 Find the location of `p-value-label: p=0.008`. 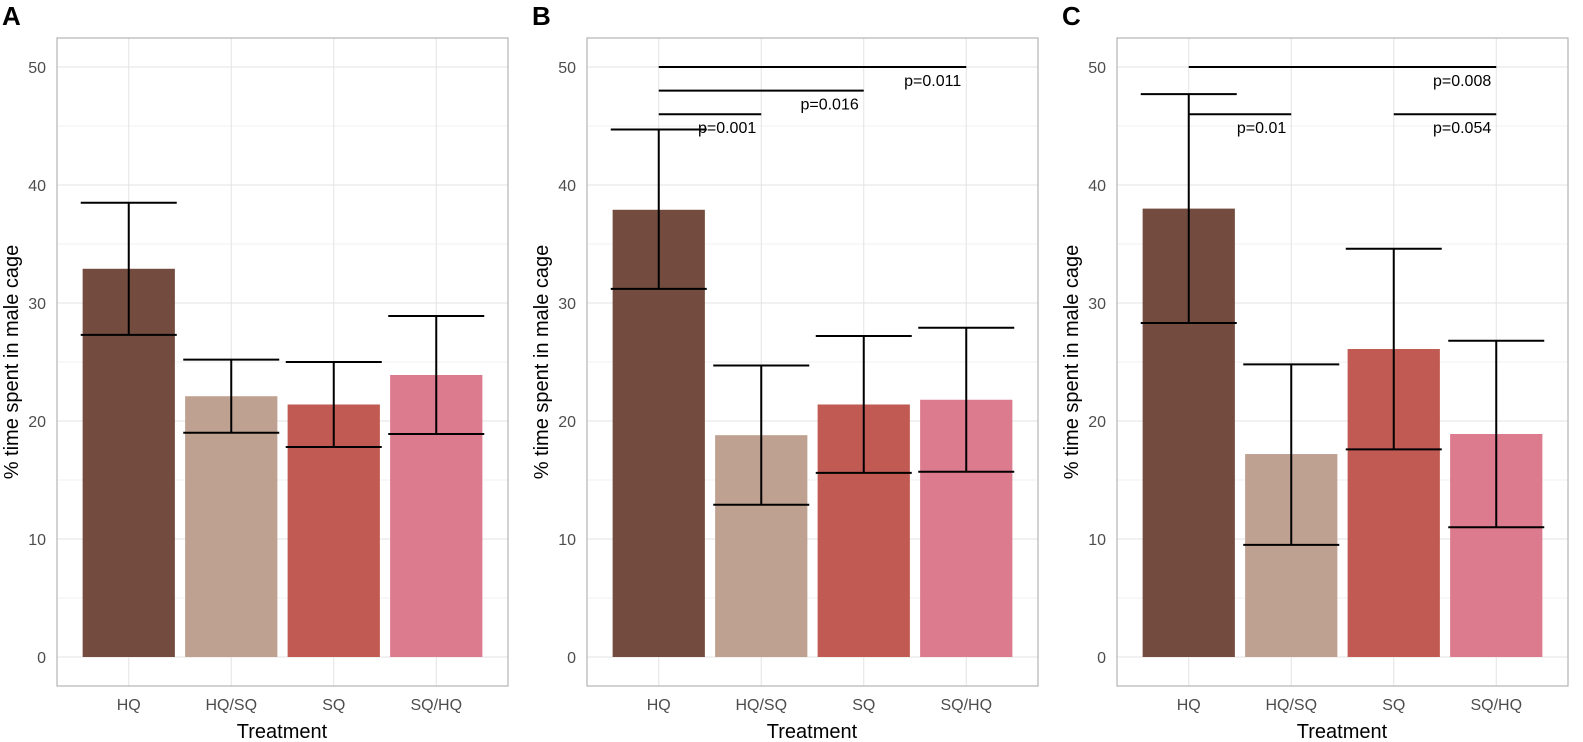

p-value-label: p=0.008 is located at coordinates (1462, 81).